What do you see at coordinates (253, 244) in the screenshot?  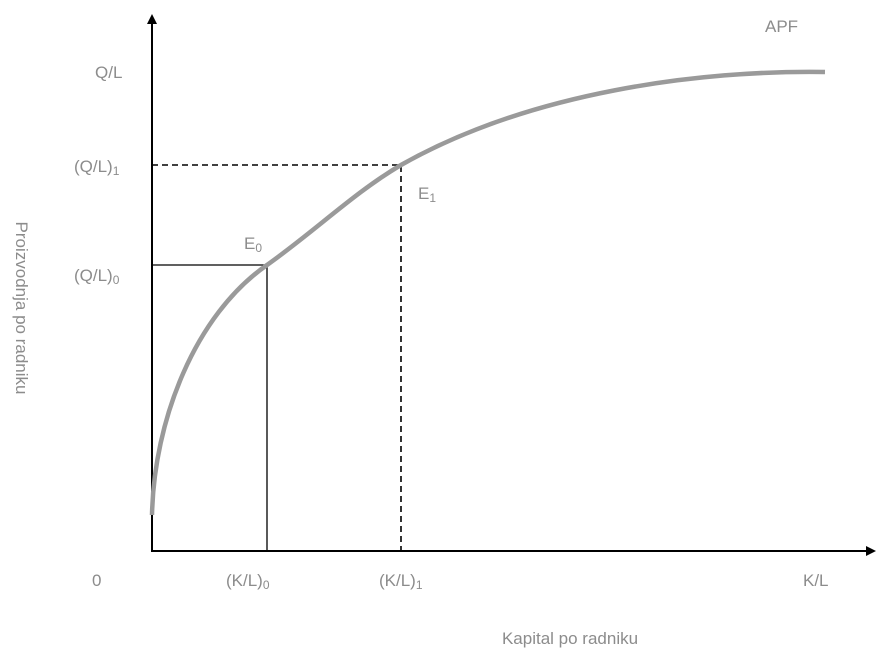 I see `point-e0: E0` at bounding box center [253, 244].